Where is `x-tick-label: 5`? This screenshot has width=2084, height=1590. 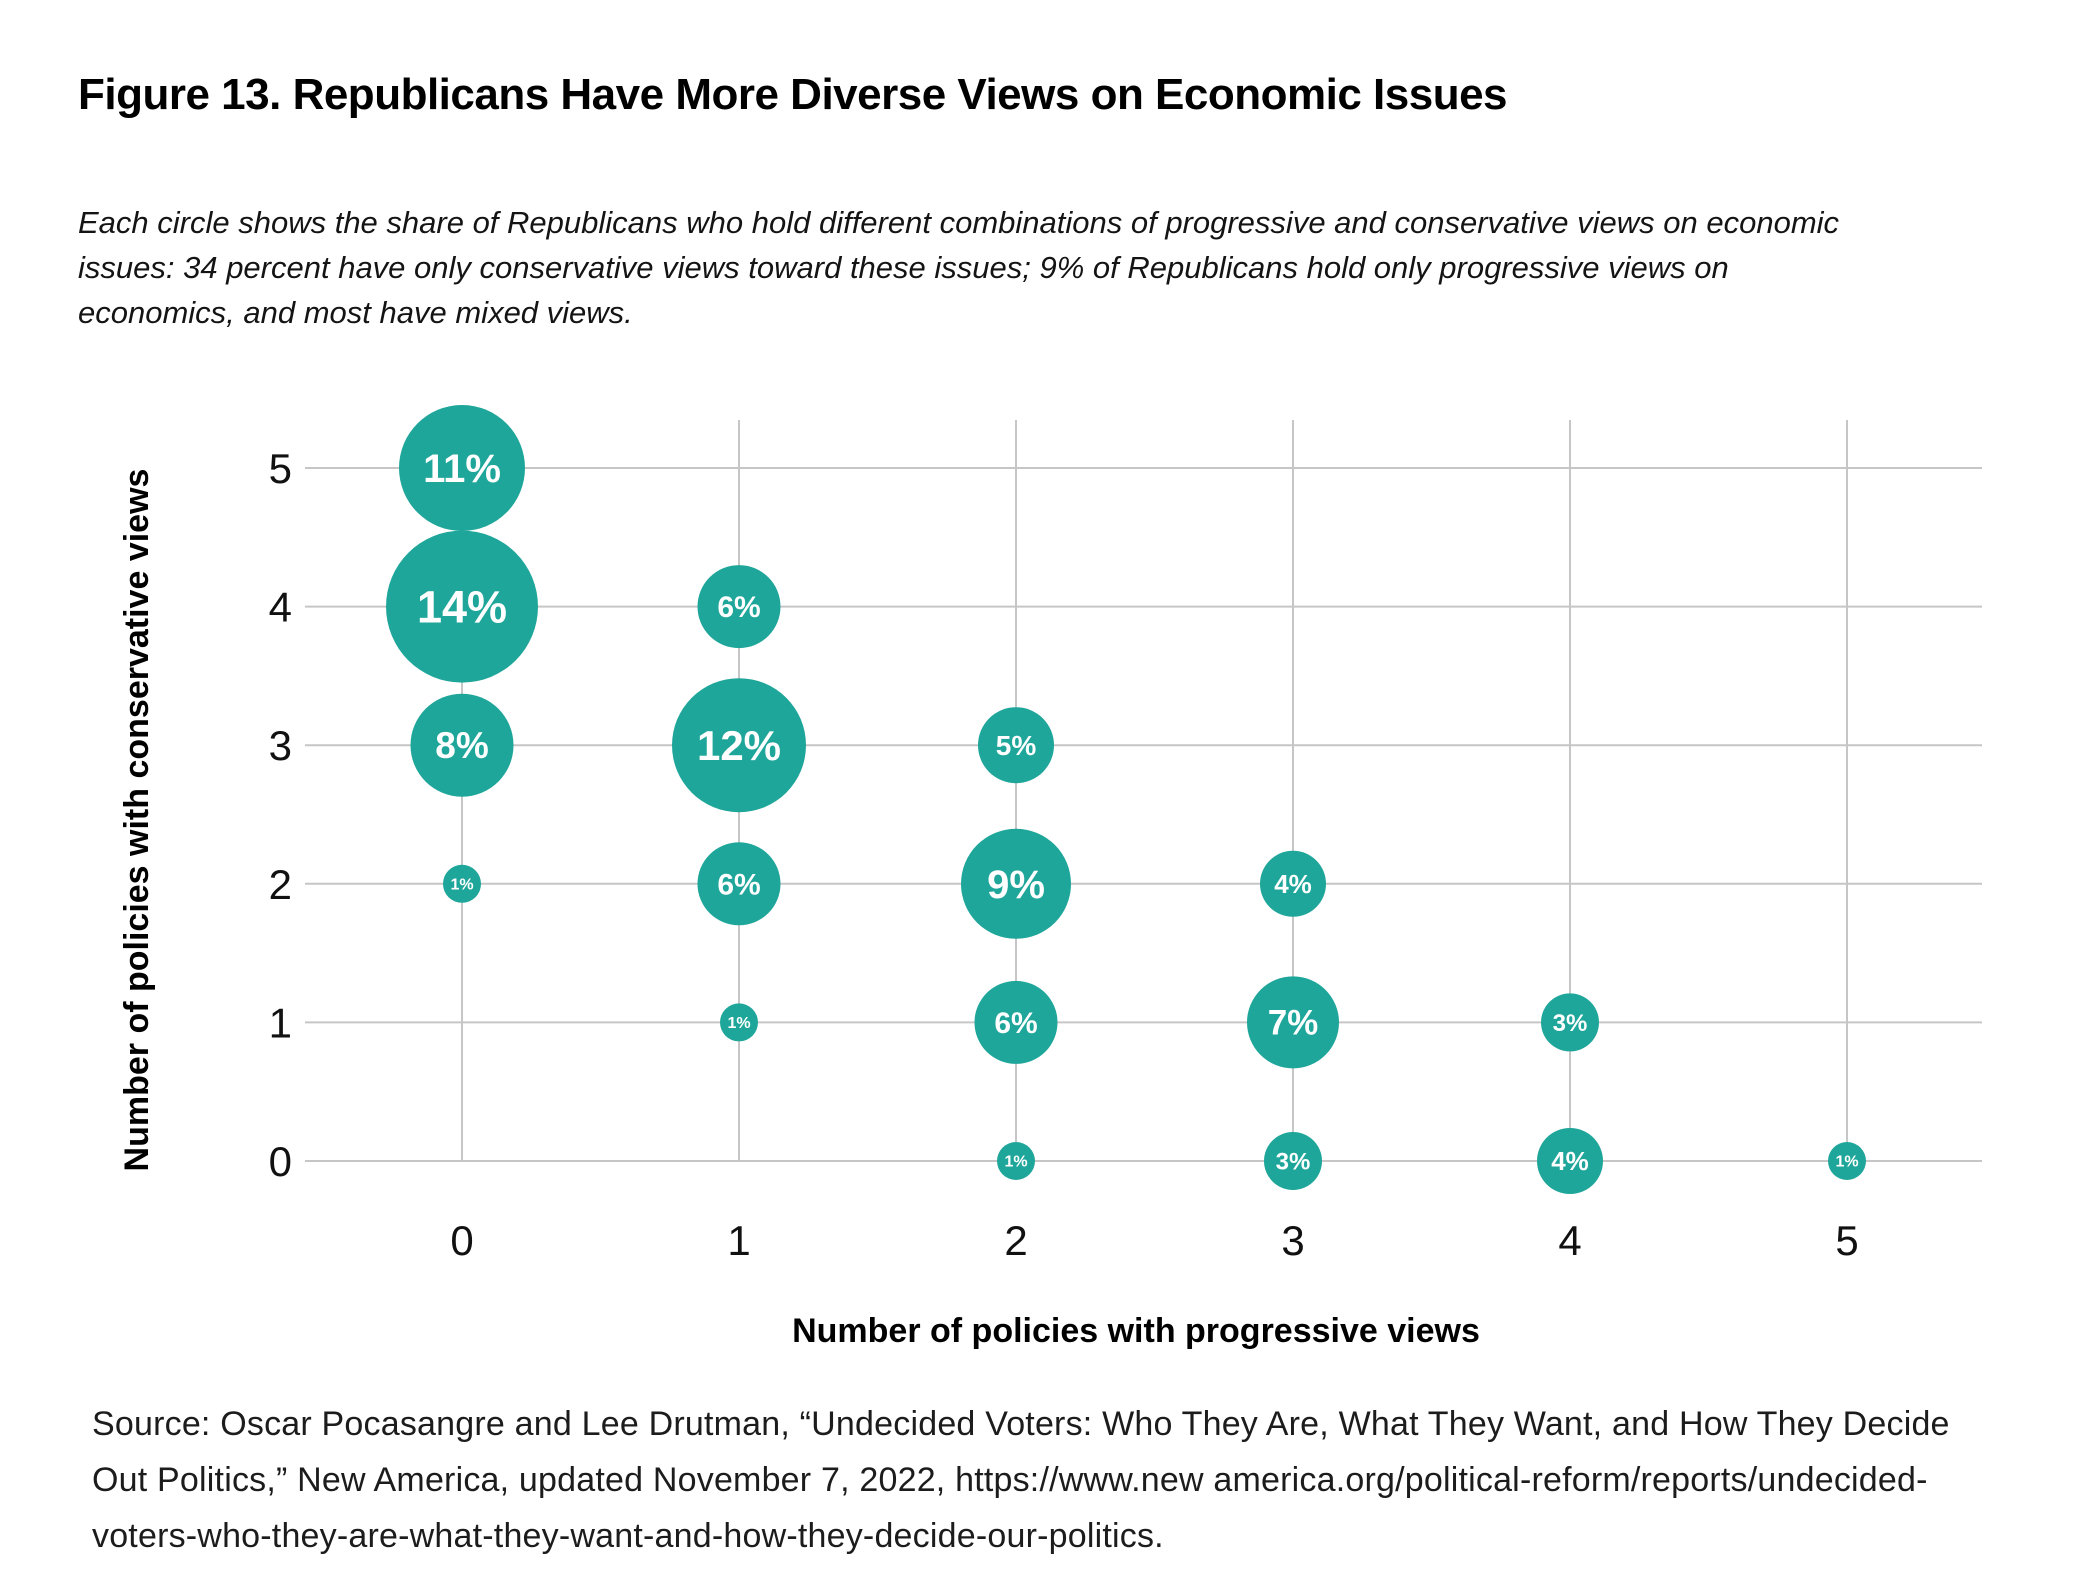 x-tick-label: 5 is located at coordinates (1846, 1240).